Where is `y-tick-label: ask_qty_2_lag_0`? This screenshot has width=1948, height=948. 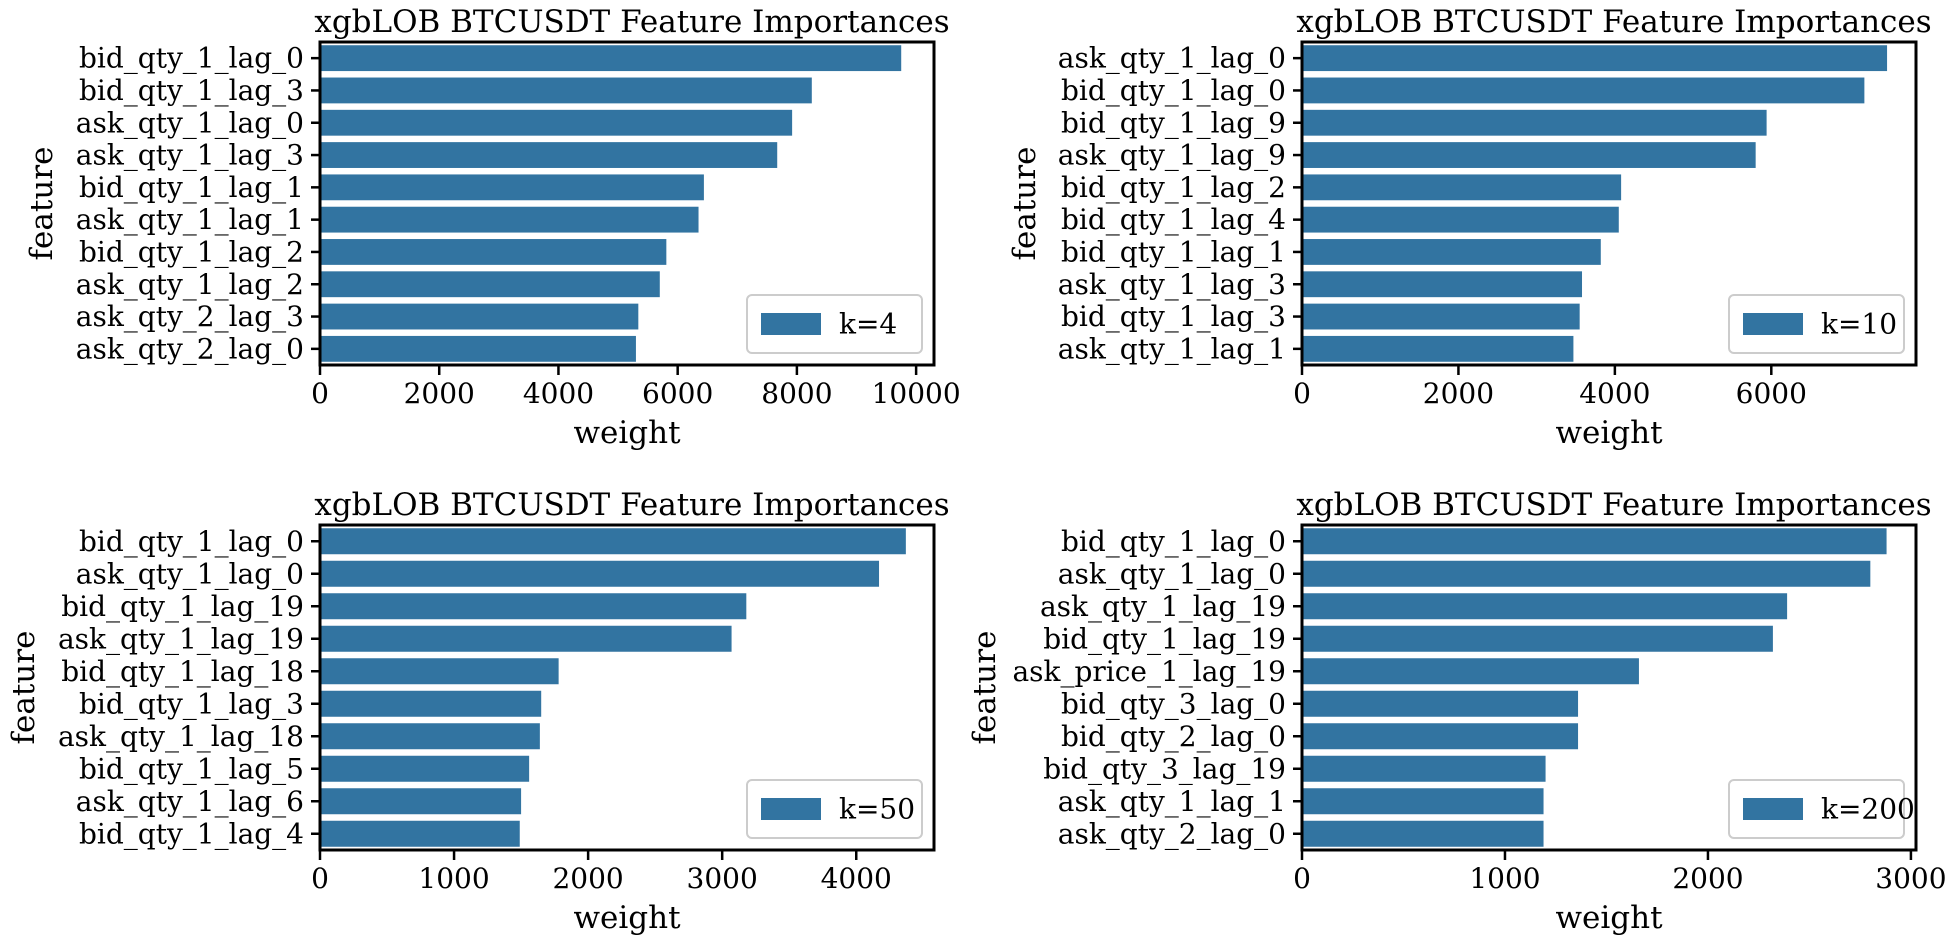 y-tick-label: ask_qty_2_lag_0 is located at coordinates (190, 348).